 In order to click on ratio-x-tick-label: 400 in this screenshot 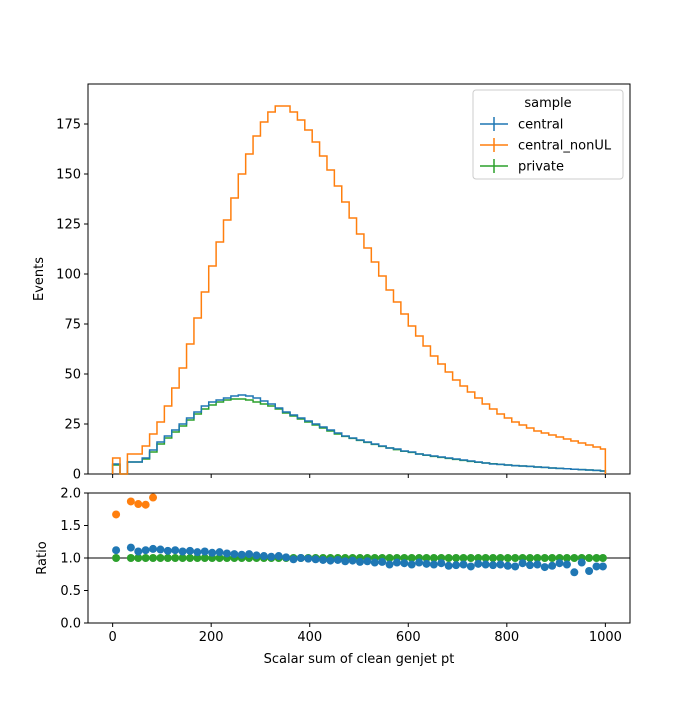, I will do `click(309, 637)`.